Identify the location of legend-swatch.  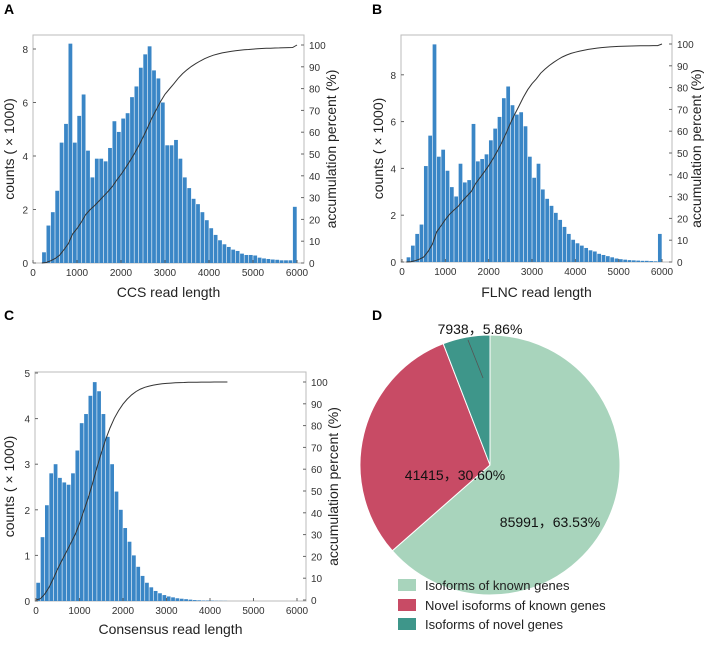
(407, 605).